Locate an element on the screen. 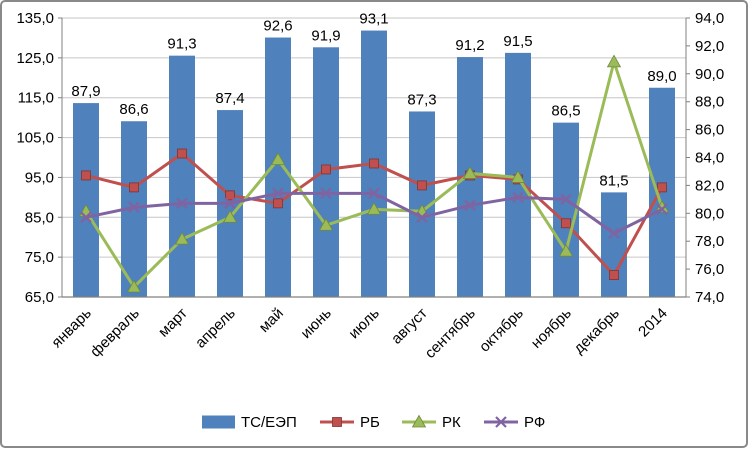 This screenshot has width=752, height=452. line-series-rf is located at coordinates (374, 213).